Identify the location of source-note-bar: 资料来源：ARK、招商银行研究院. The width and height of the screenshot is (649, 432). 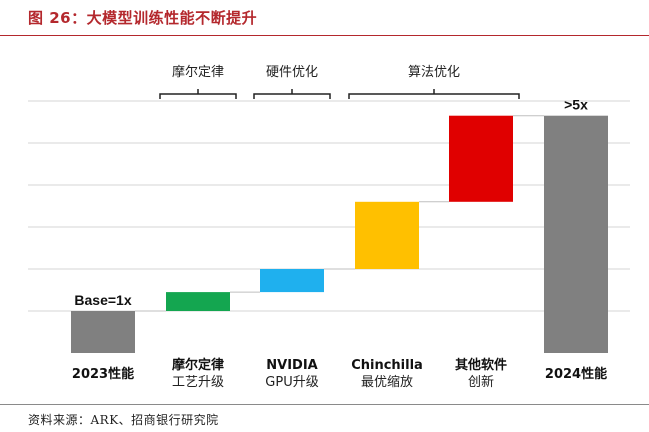
(324, 418).